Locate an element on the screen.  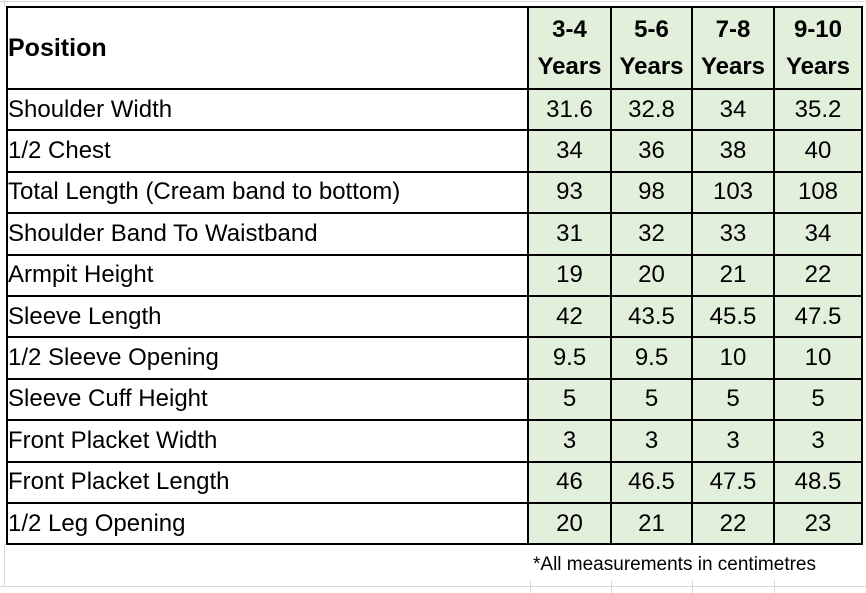
table-row: 1/2 Sleeve Opening 9.5 9.5 10 10 is located at coordinates (434, 358).